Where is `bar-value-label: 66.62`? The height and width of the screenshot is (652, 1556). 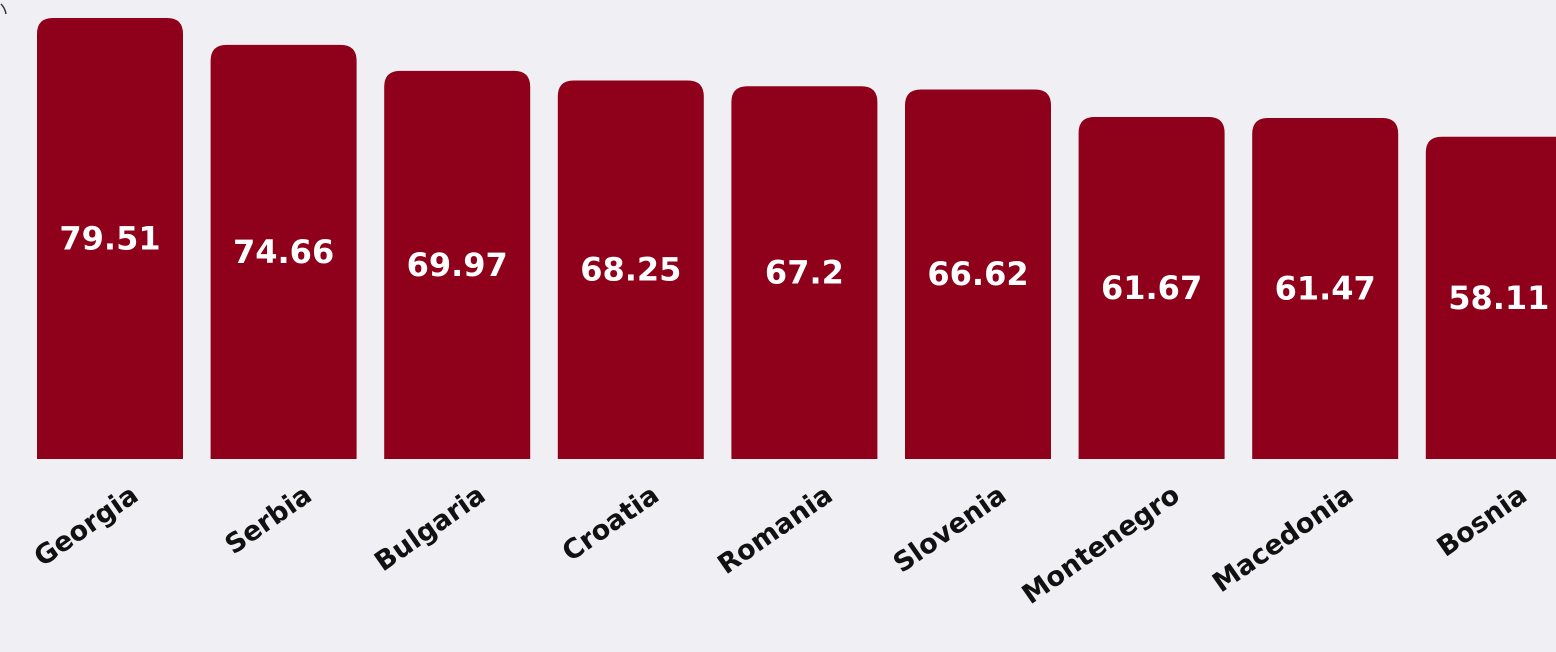 bar-value-label: 66.62 is located at coordinates (977, 274).